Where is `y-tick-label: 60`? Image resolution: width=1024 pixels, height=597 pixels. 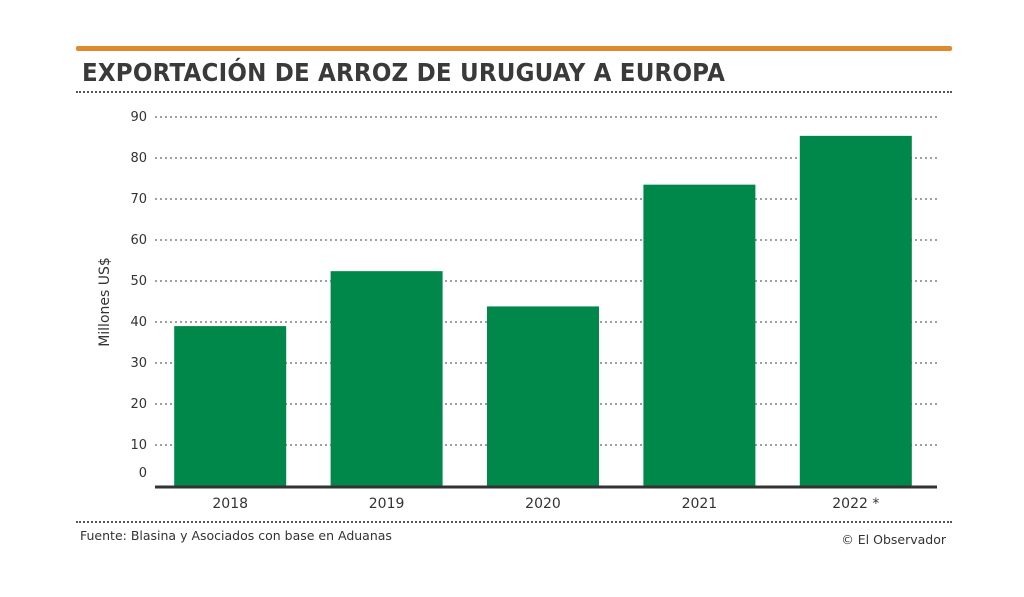
y-tick-label: 60 is located at coordinates (138, 240).